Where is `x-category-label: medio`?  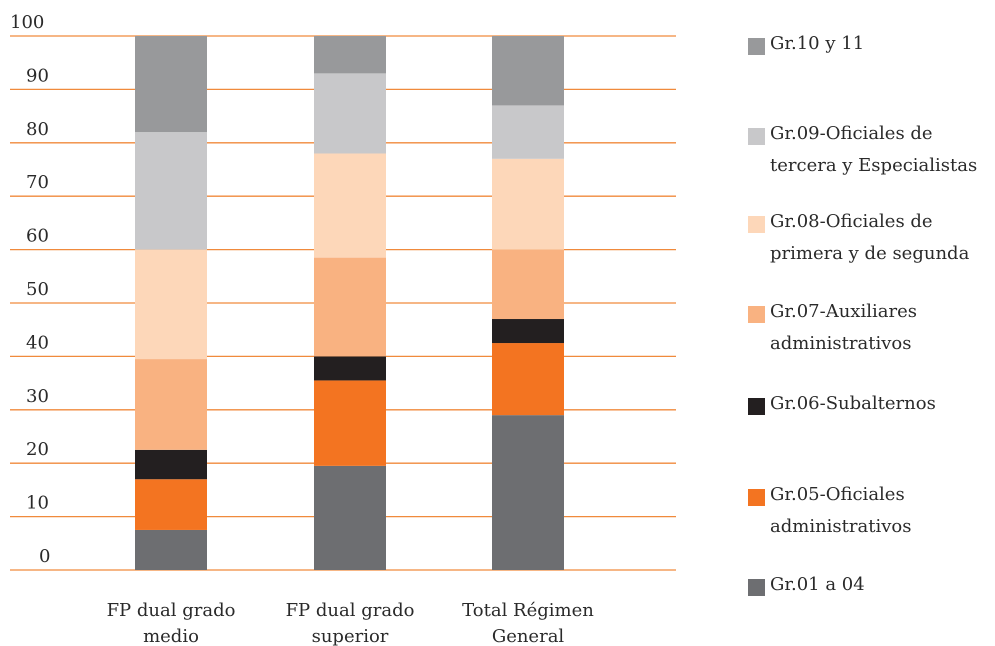
x-category-label: medio is located at coordinates (171, 636).